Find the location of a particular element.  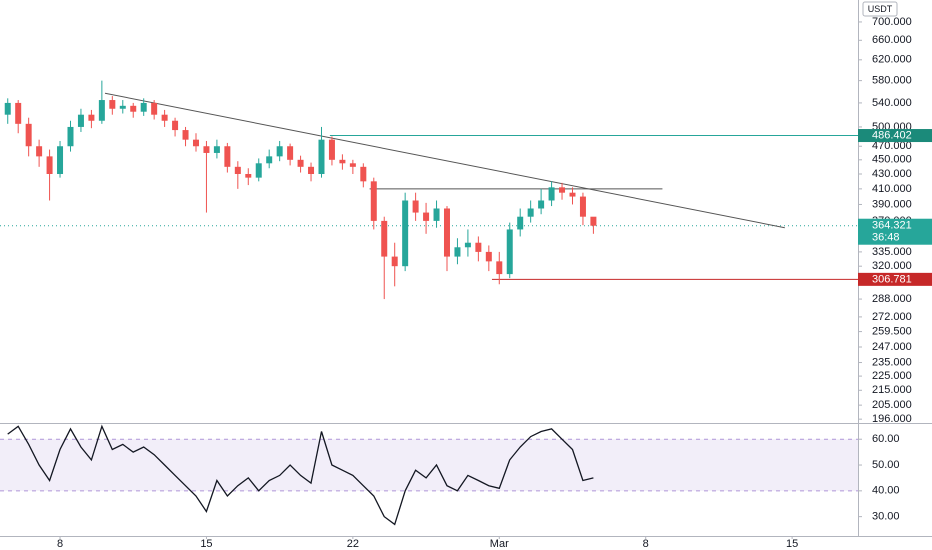

x-tick-label: 22 is located at coordinates (353, 544).